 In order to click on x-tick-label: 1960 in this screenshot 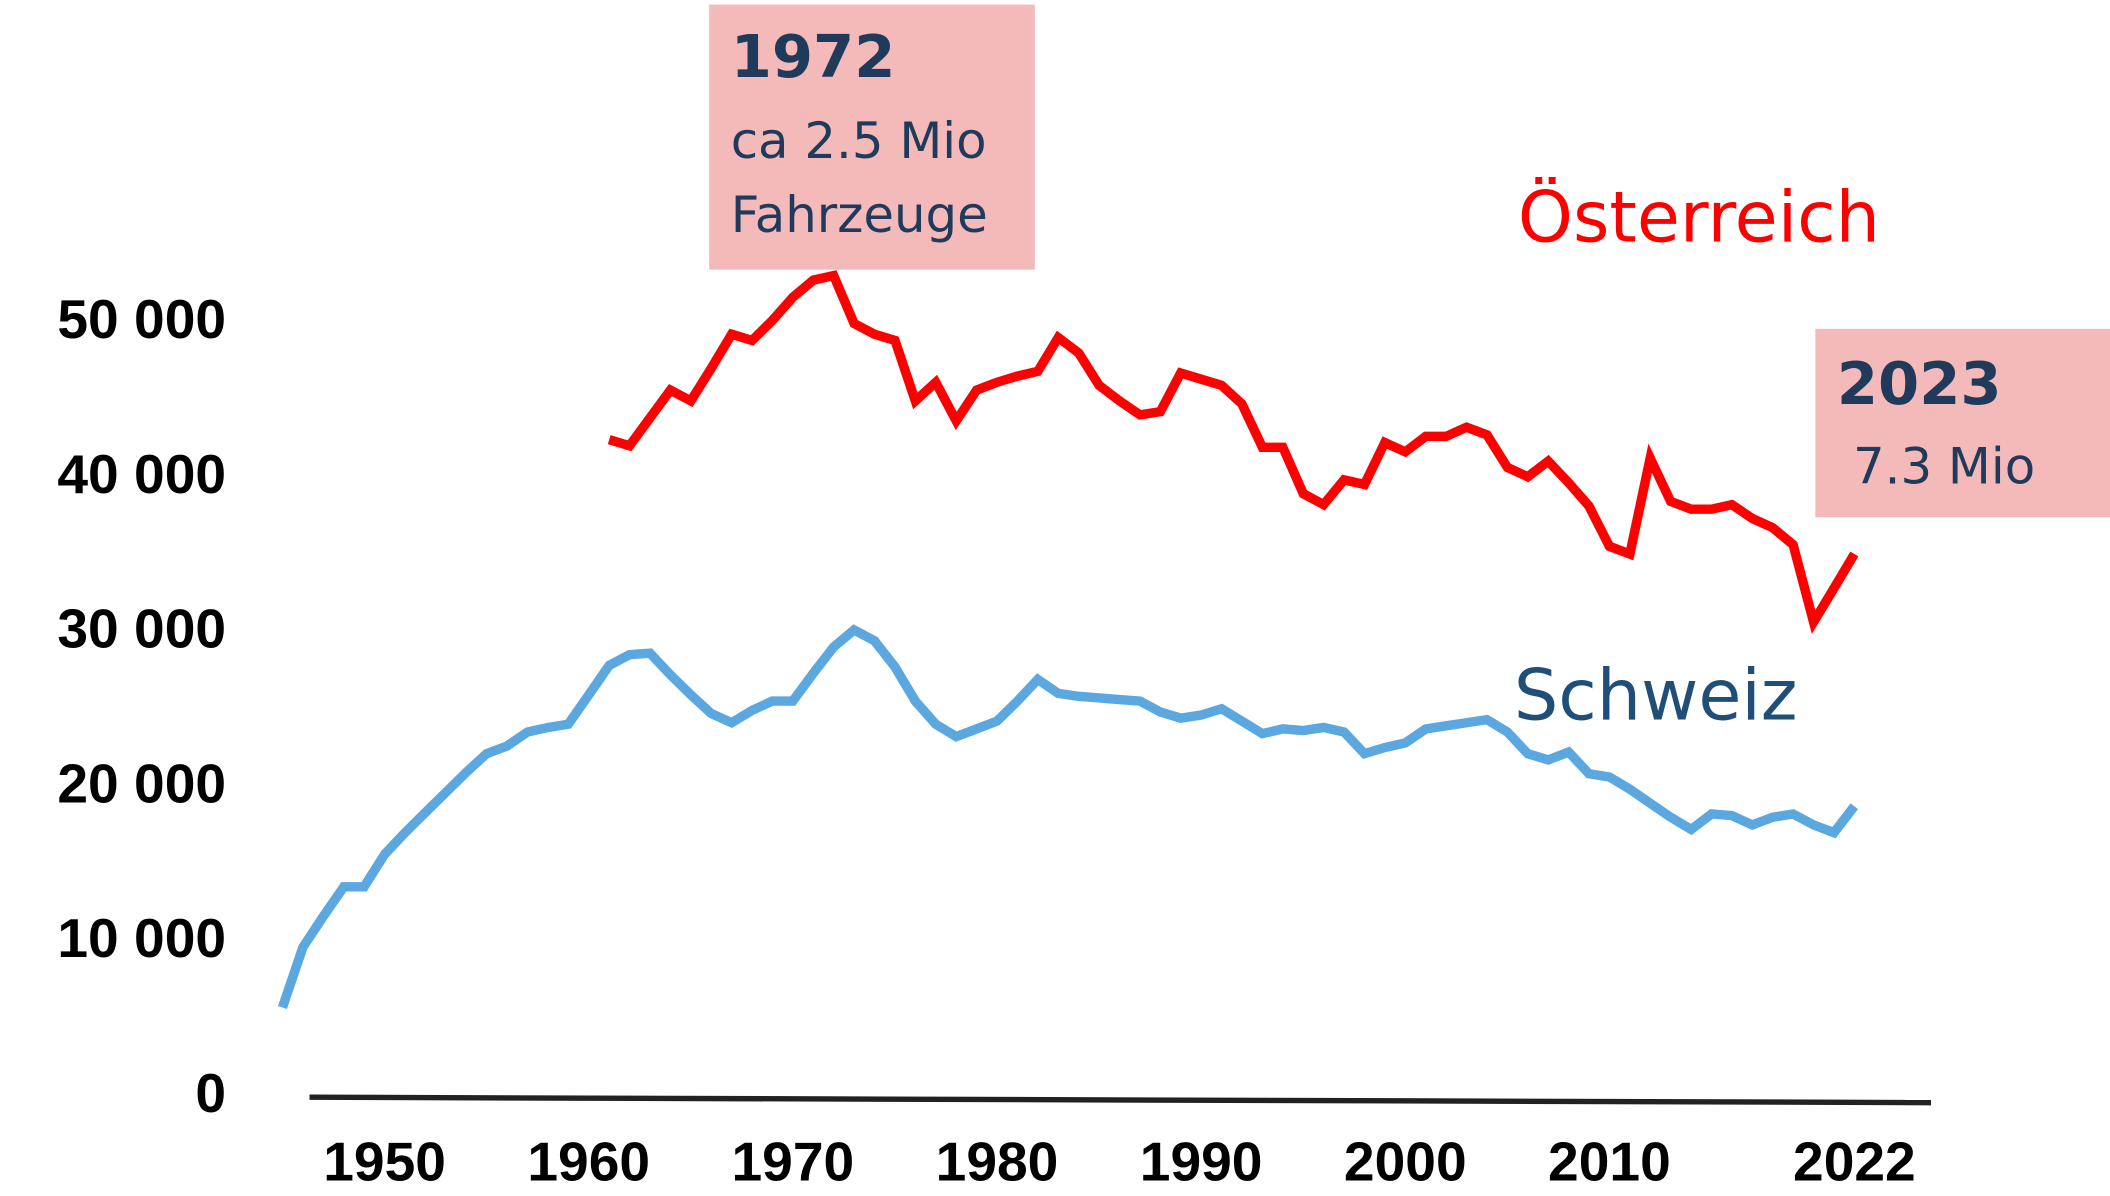, I will do `click(588, 1161)`.